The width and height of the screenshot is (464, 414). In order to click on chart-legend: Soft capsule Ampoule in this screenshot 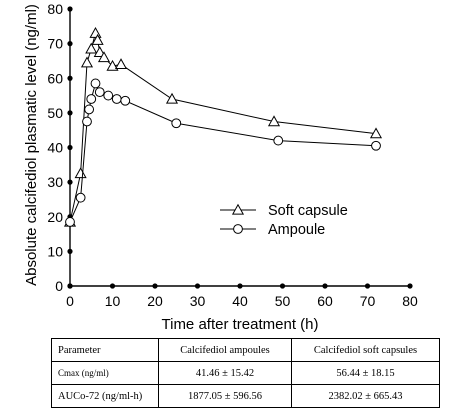, I will do `click(284, 220)`.